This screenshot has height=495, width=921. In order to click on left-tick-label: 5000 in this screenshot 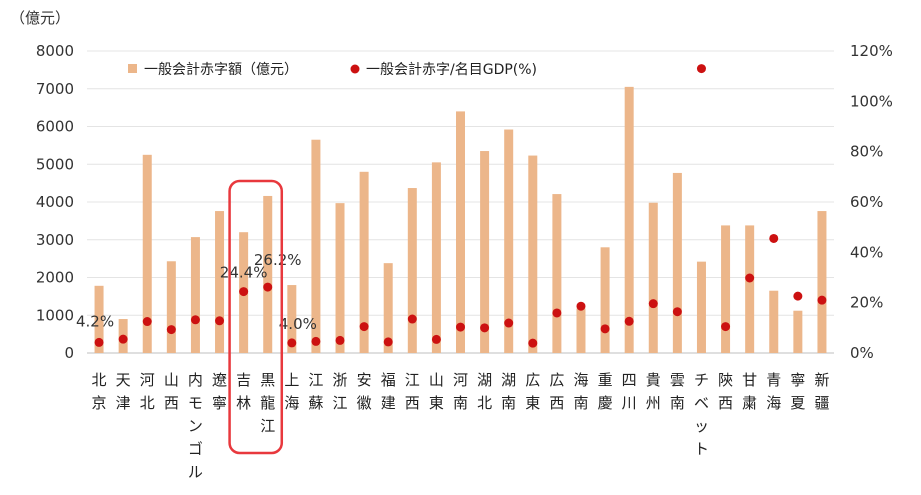, I will do `click(55, 164)`.